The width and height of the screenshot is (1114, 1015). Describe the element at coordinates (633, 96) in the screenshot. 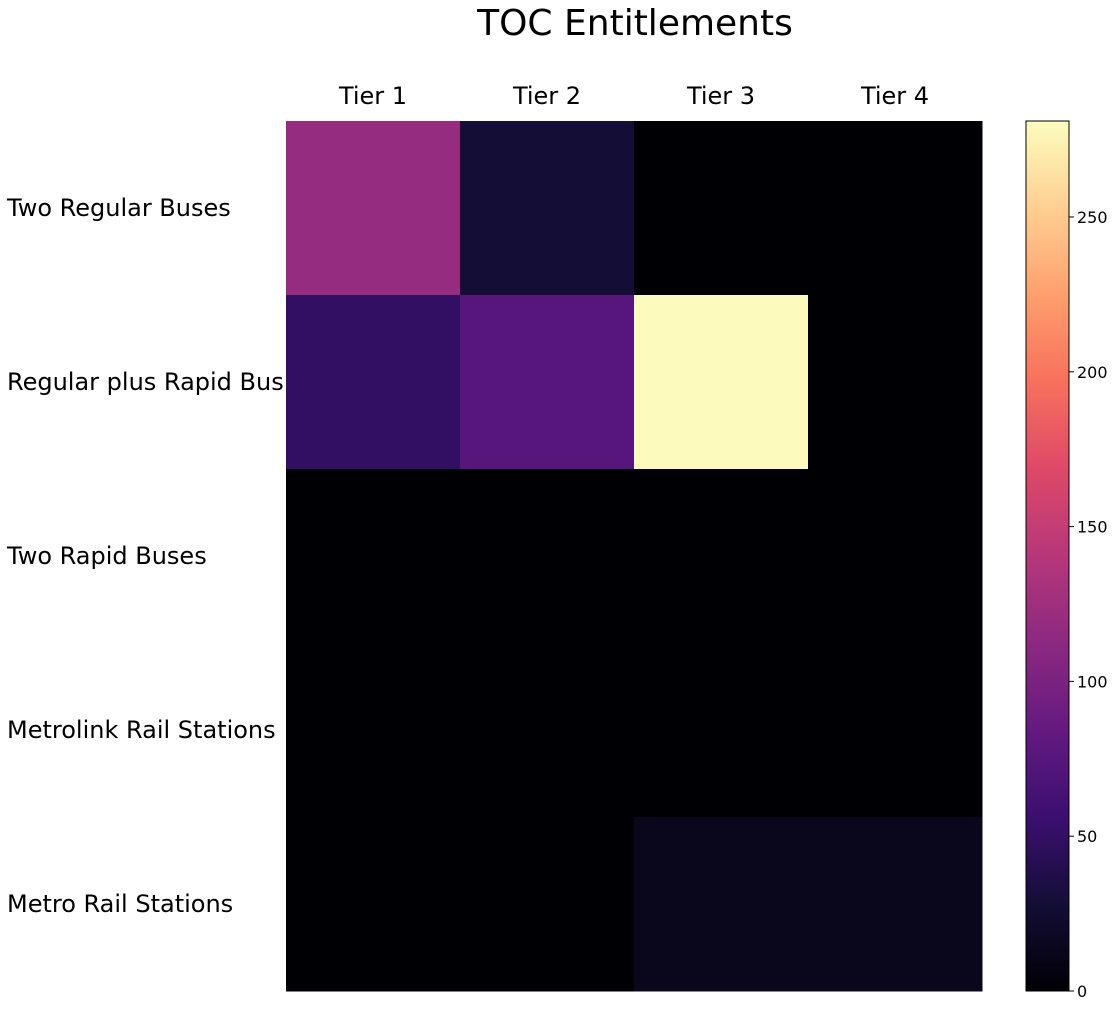

I see `column-labels: Tier 1 Tier 2 Tier 3 Tier 4` at that location.